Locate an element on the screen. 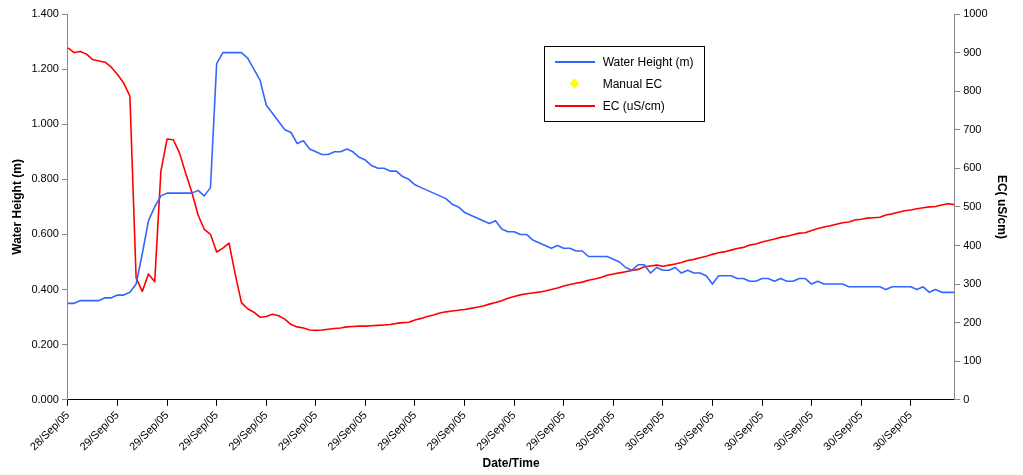 The image size is (1023, 475). y2-tick-label: 1000 is located at coordinates (975, 13).